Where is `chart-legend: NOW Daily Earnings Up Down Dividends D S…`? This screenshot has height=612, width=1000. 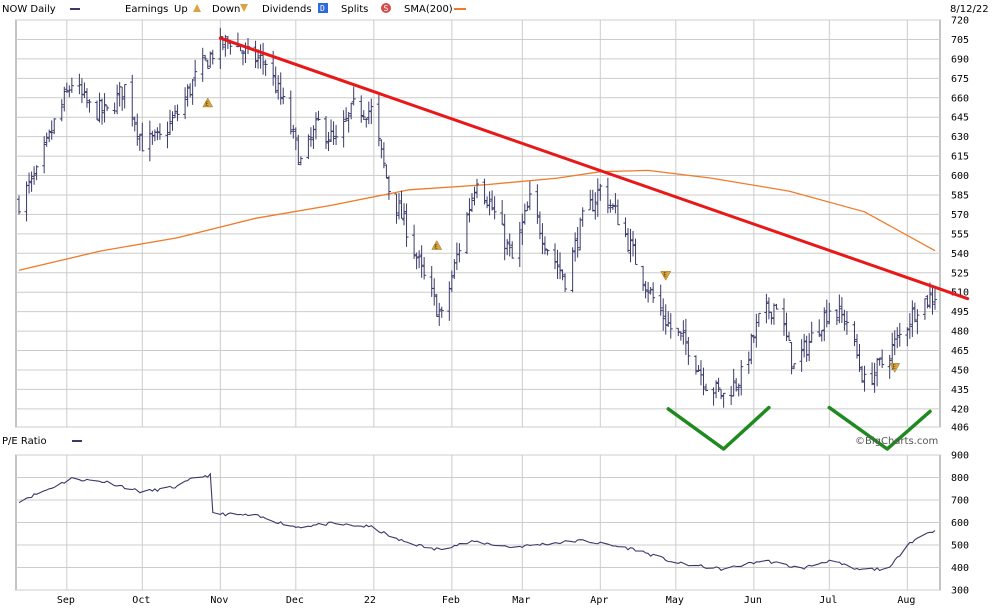 chart-legend: NOW Daily Earnings Up Down Dividends D S… is located at coordinates (495, 9).